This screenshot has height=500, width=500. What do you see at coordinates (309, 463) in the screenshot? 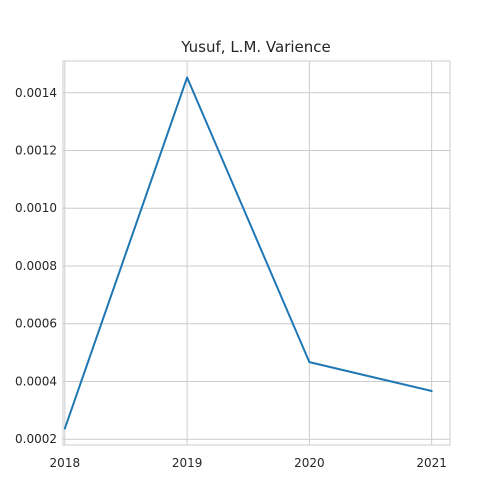
I see `x-tick-label: 2020` at bounding box center [309, 463].